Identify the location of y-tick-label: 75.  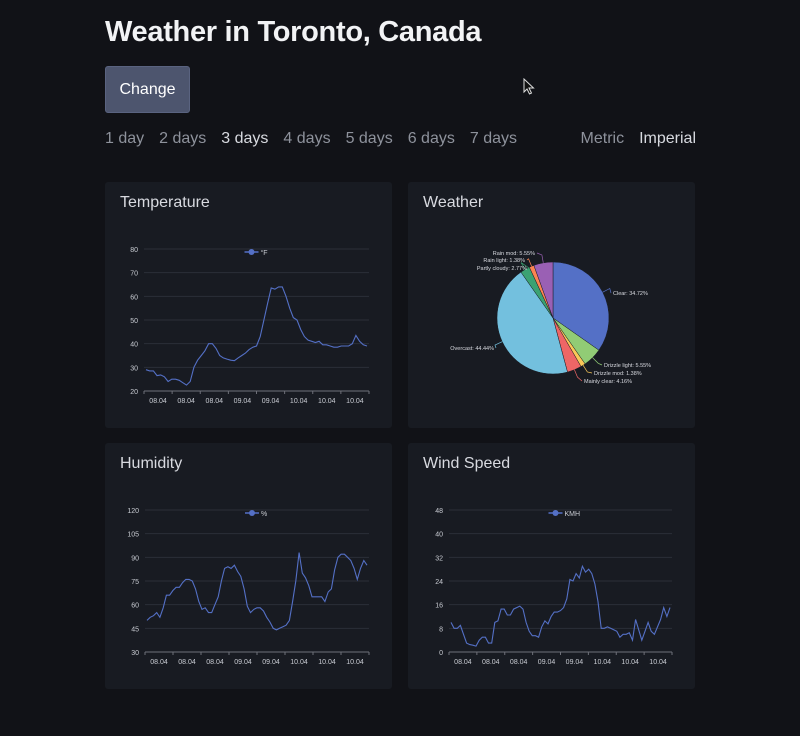
(135, 582).